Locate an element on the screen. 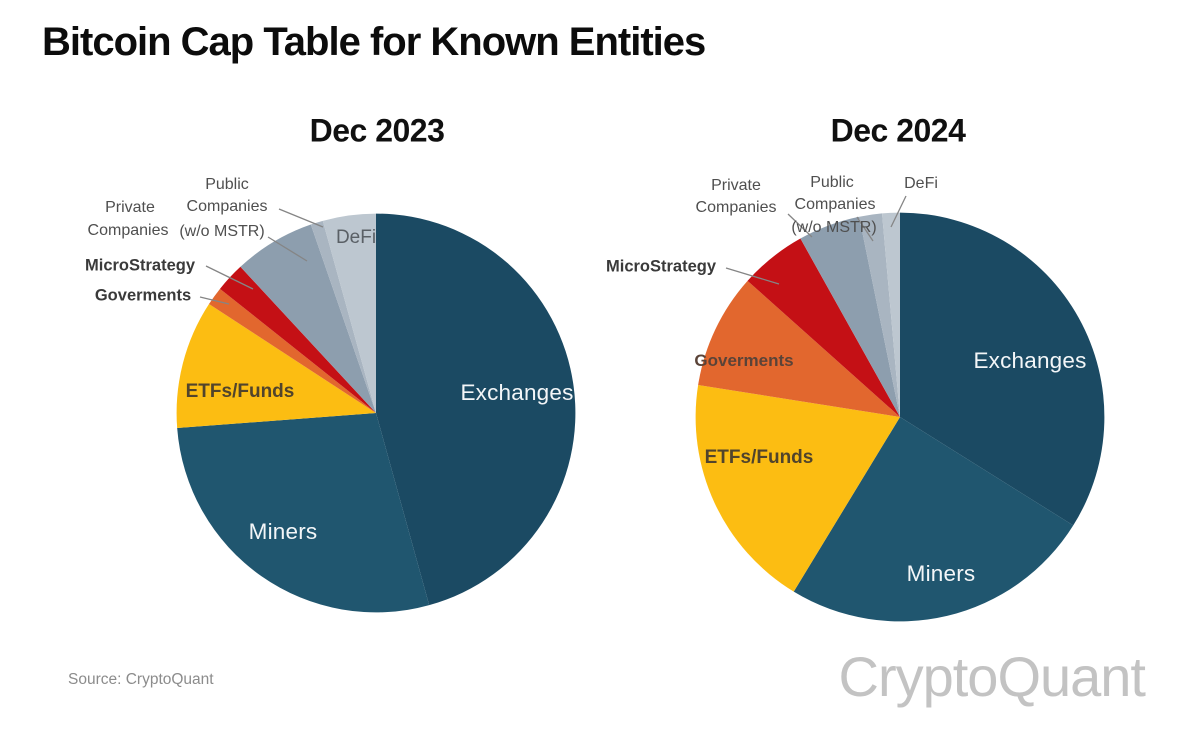  annotation-left-microstrategy: MicroStrategy is located at coordinates (140, 265).